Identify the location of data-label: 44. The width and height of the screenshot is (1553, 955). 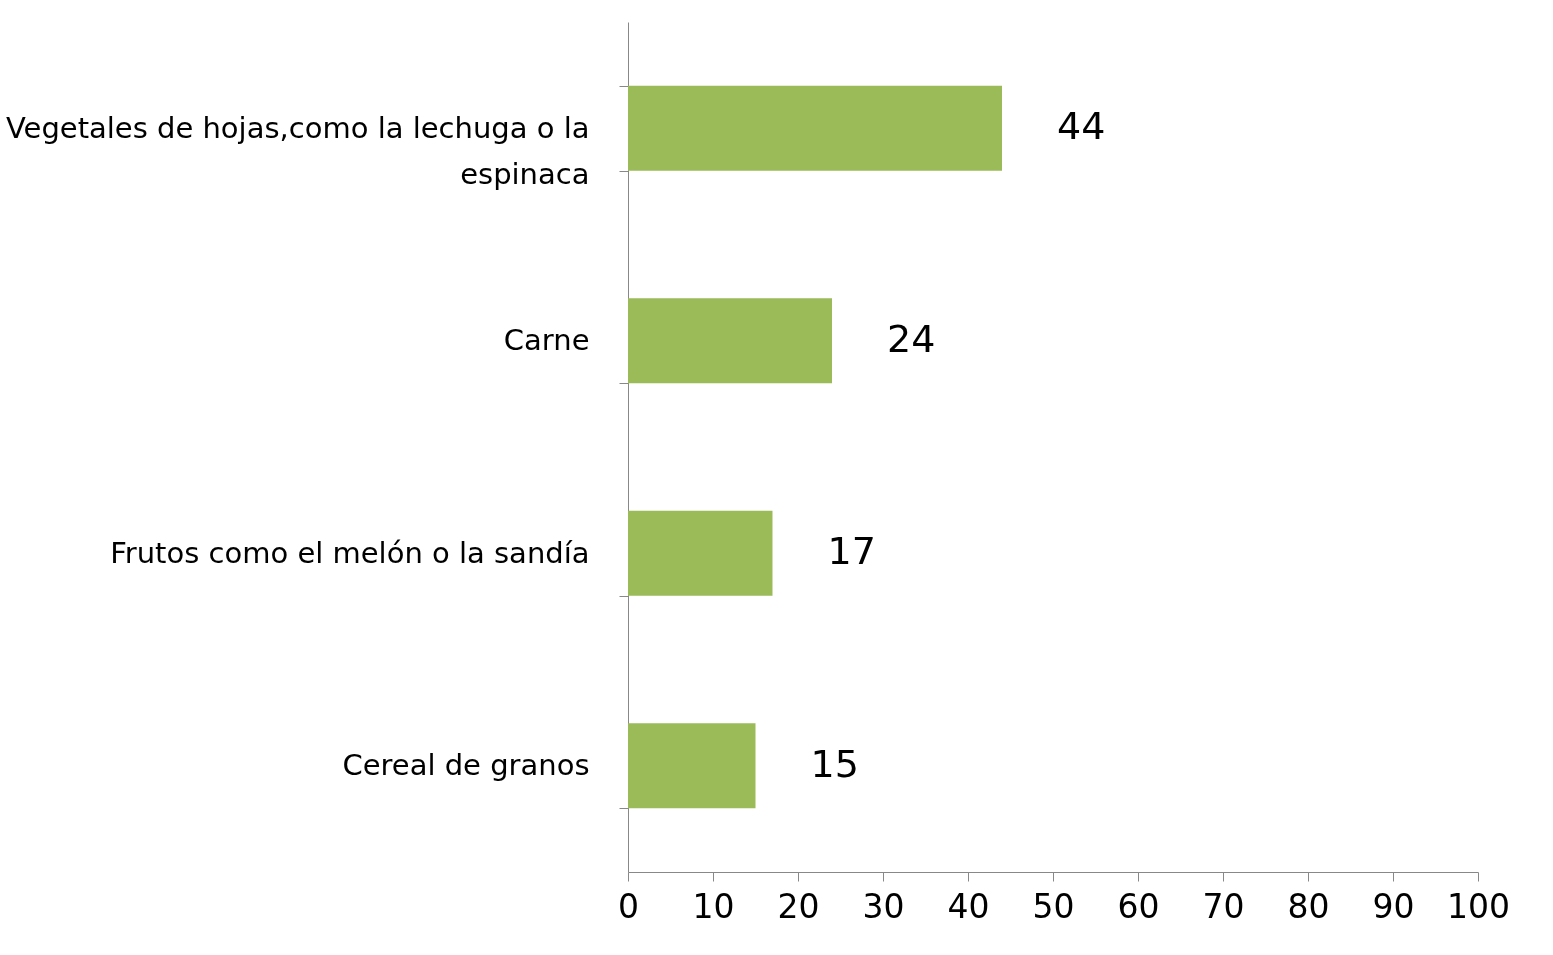
(1081, 126).